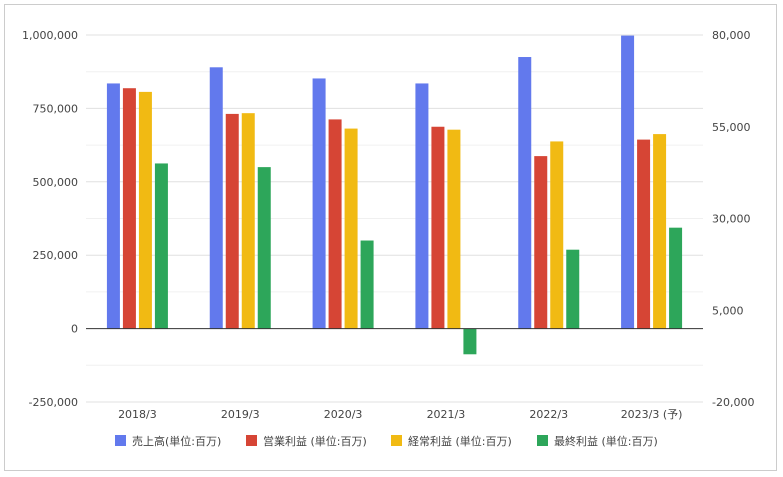  I want to click on legend-item: 最終利益 (単位:百万), so click(597, 441).